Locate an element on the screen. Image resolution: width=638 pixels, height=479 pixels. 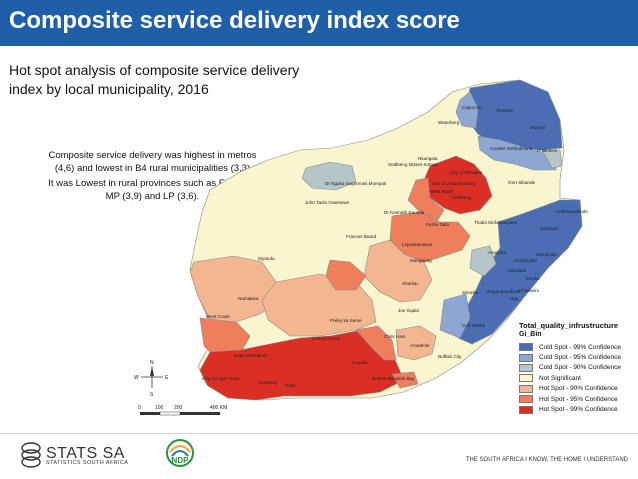
label-city-cape-town: City of Cape Town is located at coordinates (221, 378).